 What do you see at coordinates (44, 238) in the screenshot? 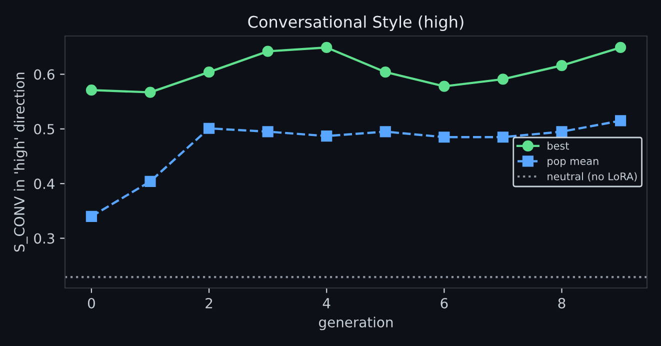
I see `y-tick-label: 0.3` at bounding box center [44, 238].